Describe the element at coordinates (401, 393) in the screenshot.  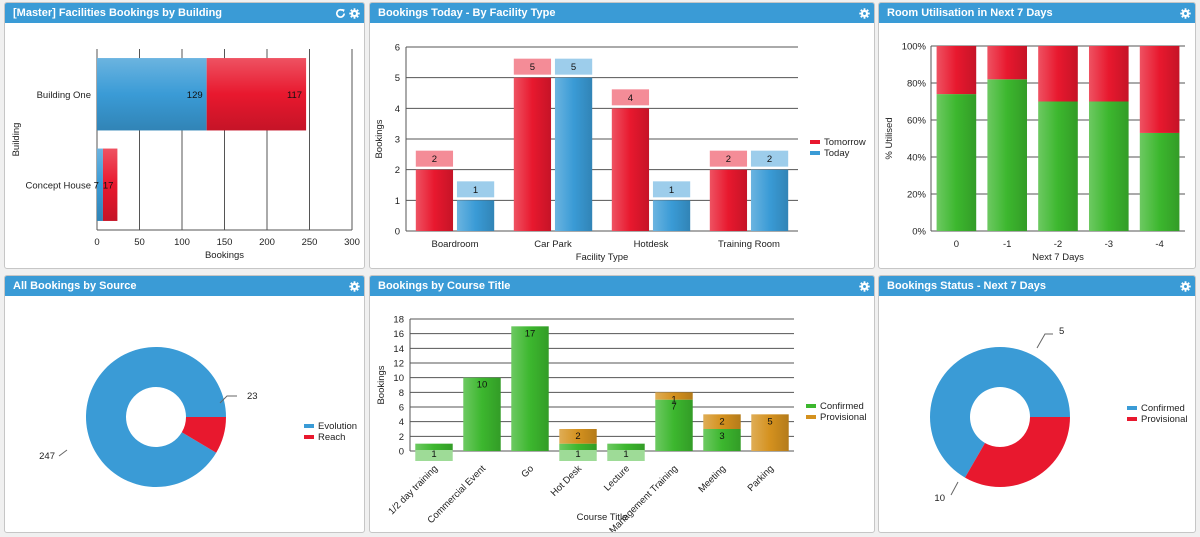
I see `y-tick-label: 8` at that location.